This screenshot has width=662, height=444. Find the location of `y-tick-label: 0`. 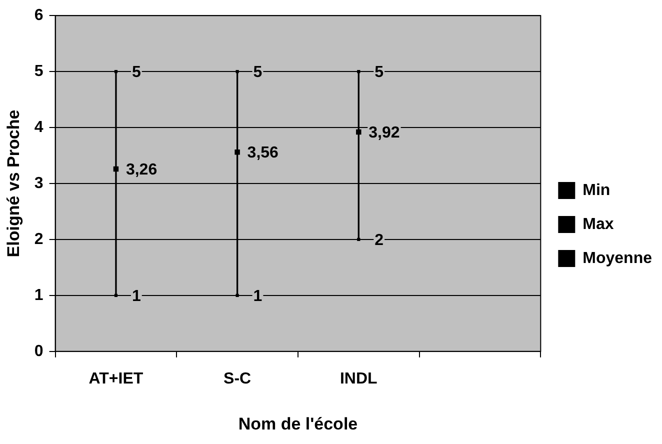

y-tick-label: 0 is located at coordinates (39, 351).